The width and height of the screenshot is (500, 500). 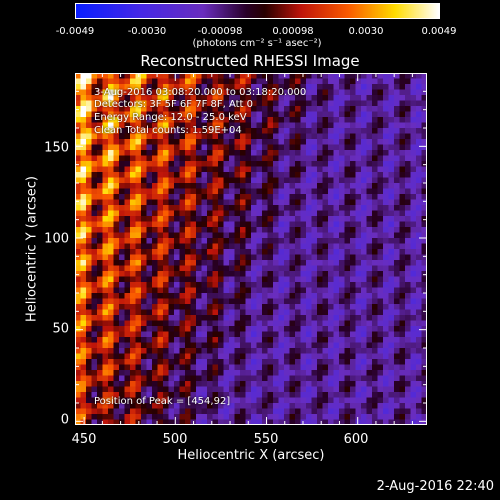 I want to click on y-tick-label: 150, so click(x=56, y=148).